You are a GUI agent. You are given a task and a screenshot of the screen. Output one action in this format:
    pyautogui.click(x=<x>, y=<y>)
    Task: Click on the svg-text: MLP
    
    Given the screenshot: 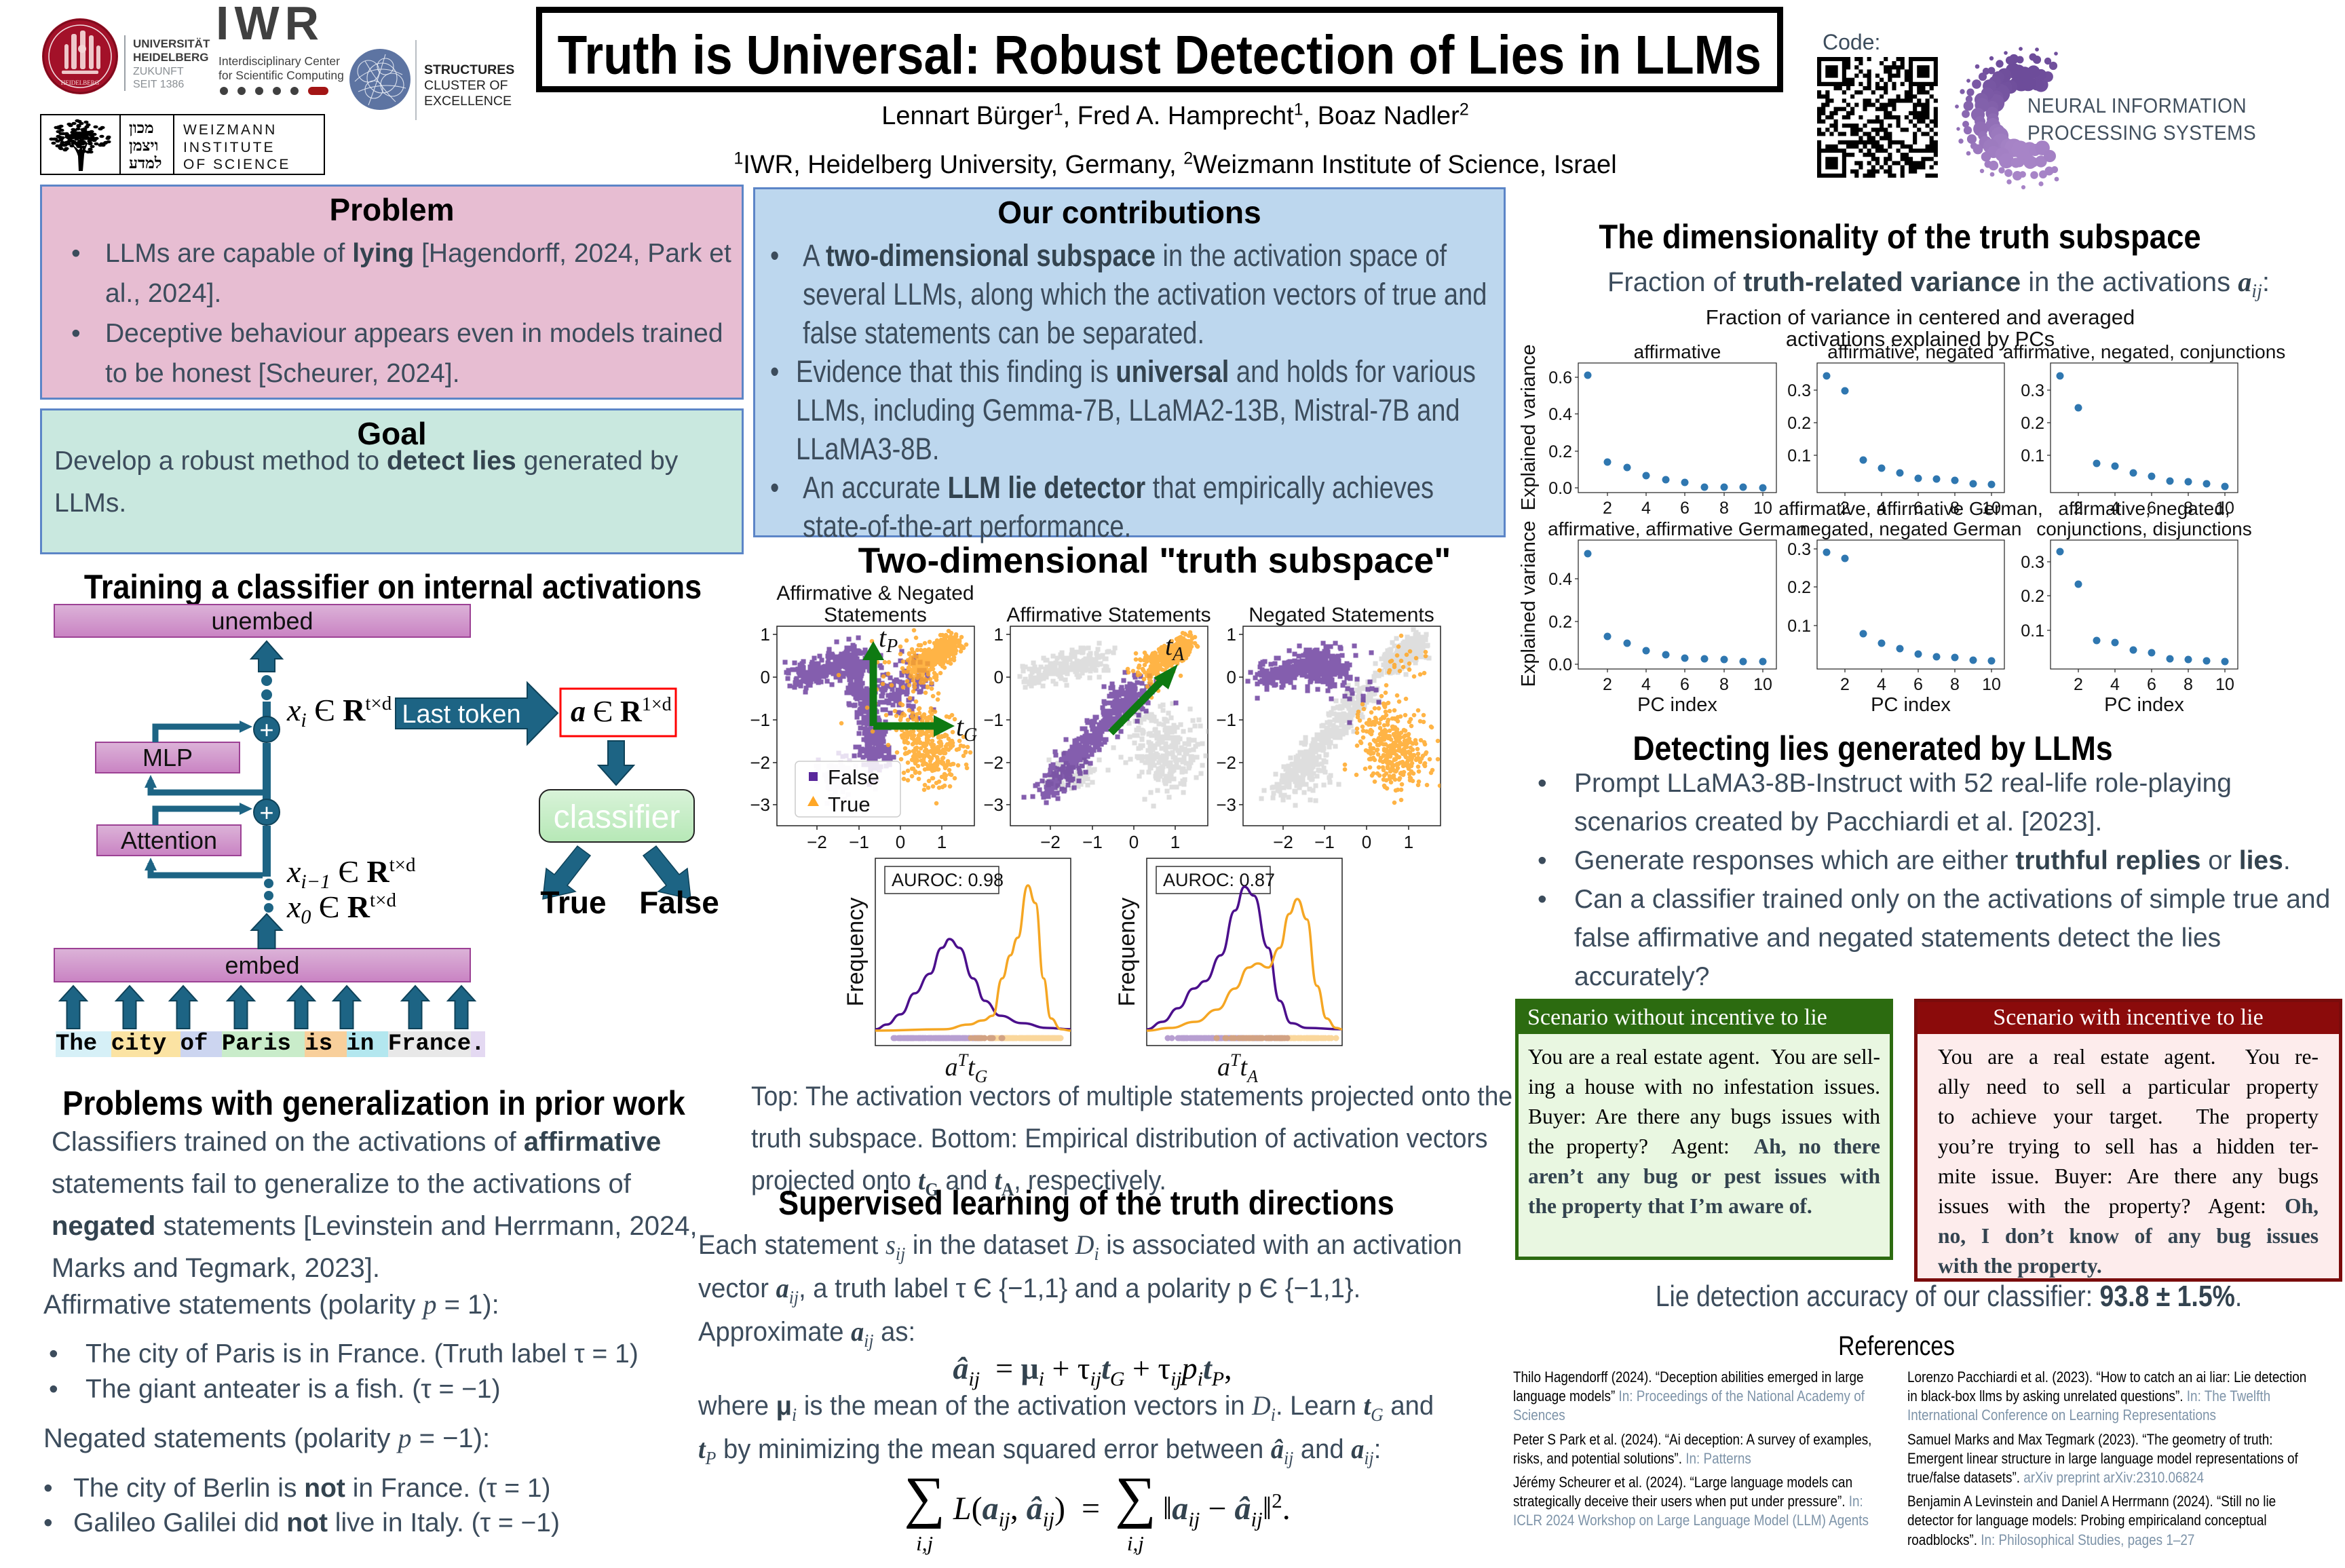 What is the action you would take?
    pyautogui.click(x=167, y=757)
    